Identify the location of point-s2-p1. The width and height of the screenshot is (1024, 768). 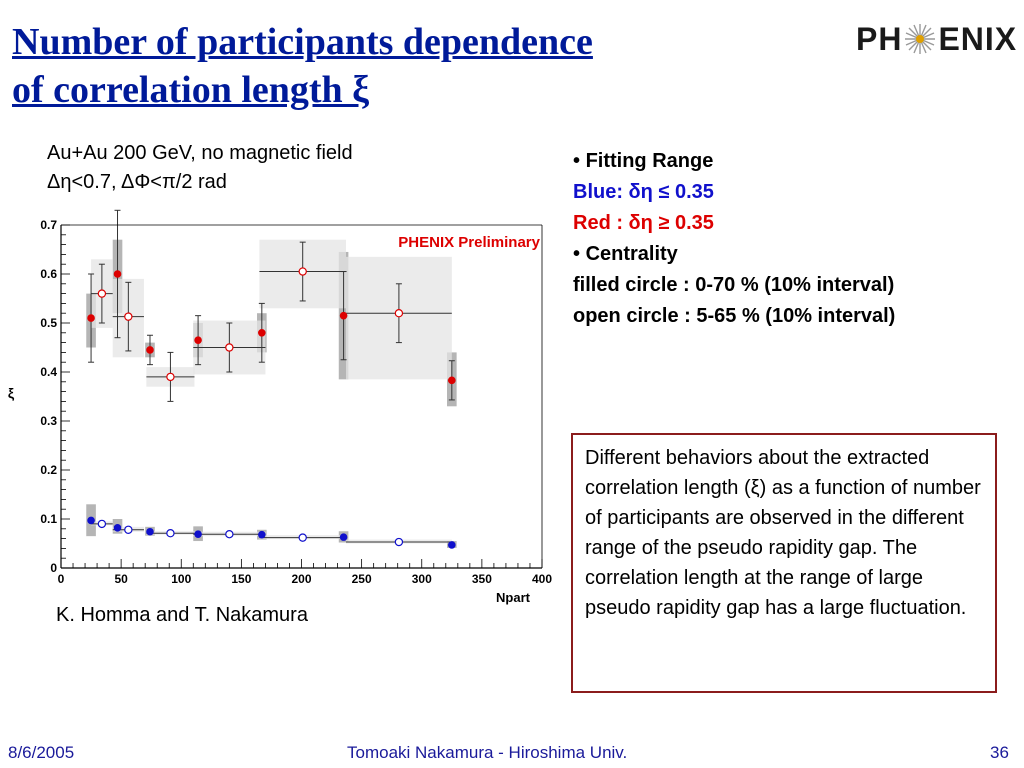
(117, 528).